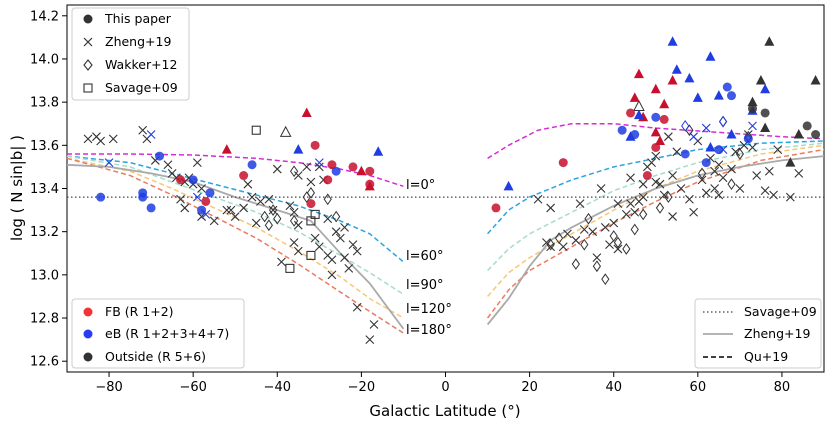 Image resolution: width=830 pixels, height=423 pixels. I want to click on legend-label-eb: eB (R 1+2+3+4+7), so click(167, 333).